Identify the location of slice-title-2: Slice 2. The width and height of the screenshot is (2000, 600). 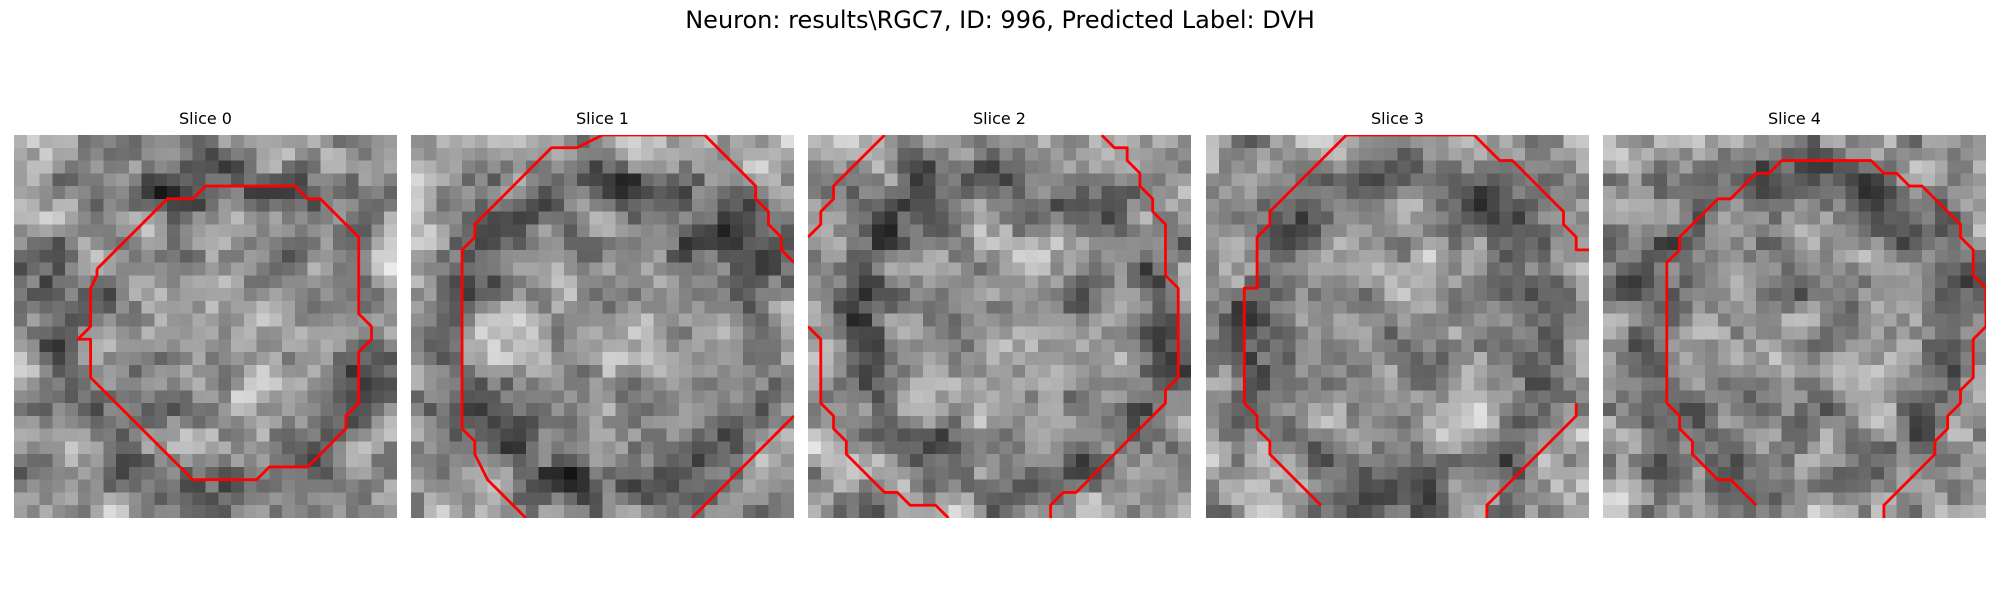
(999, 118).